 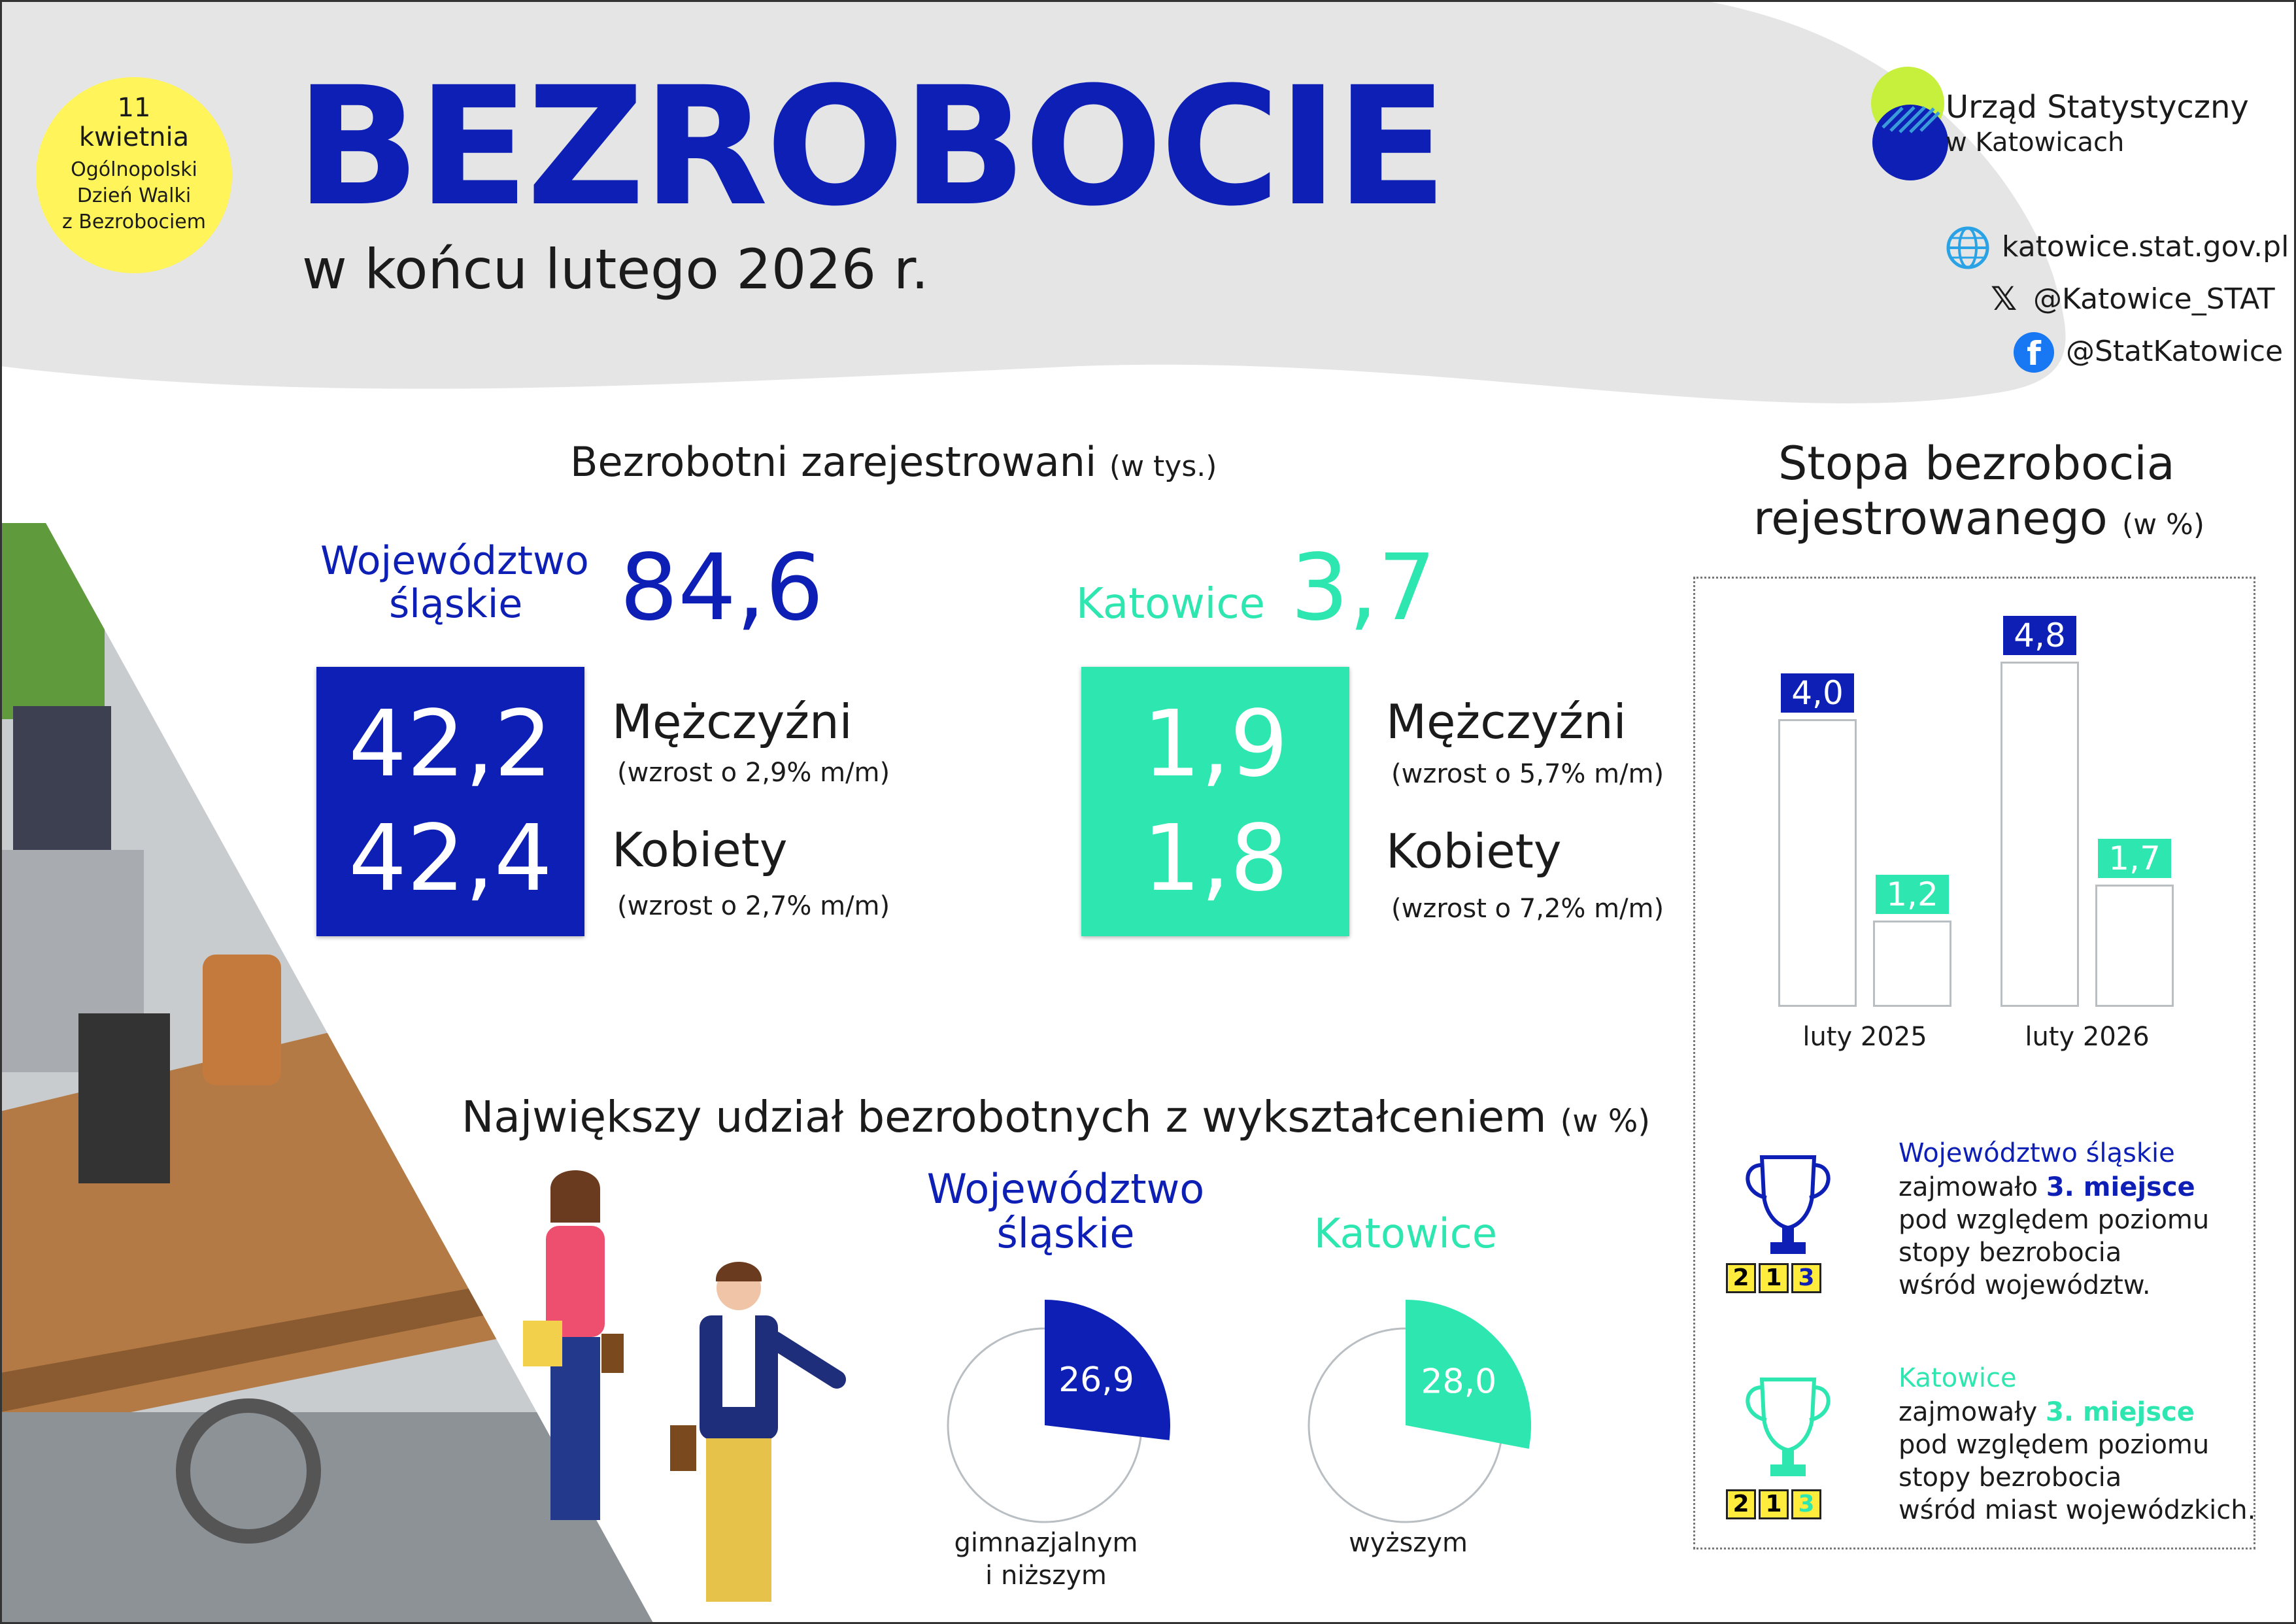 I want to click on region-gender-box: 42,2 42,4, so click(x=450, y=801).